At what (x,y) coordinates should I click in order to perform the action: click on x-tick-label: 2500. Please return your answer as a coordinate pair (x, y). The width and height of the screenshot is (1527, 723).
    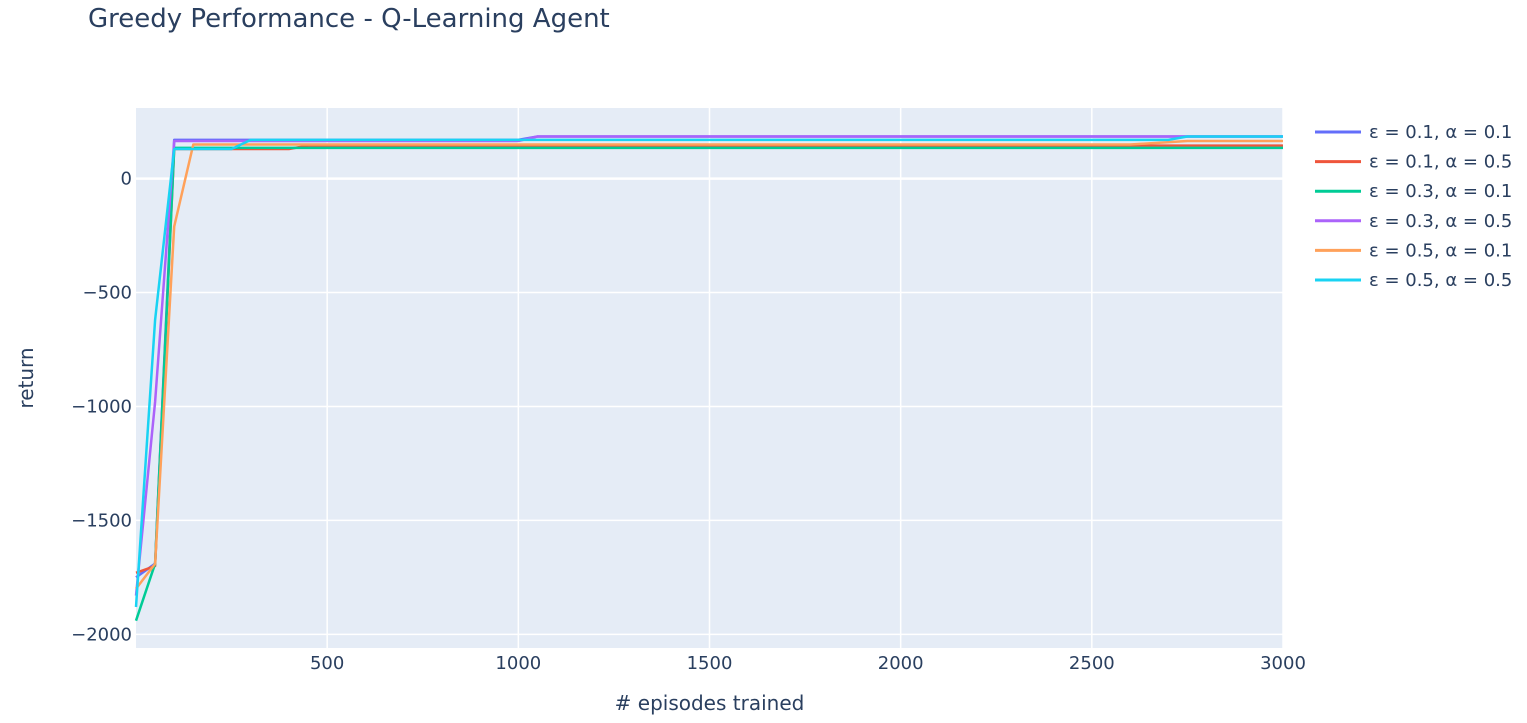
    Looking at the image, I should click on (1092, 663).